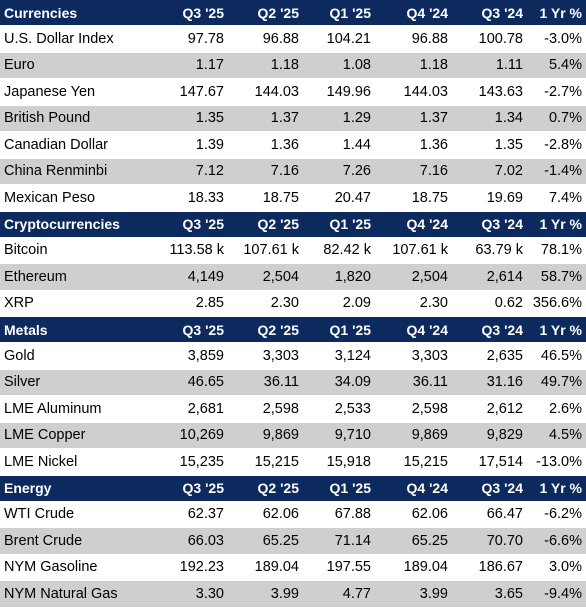 Image resolution: width=586 pixels, height=610 pixels. Describe the element at coordinates (74, 39) in the screenshot. I see `row-label: U.S. Dollar Index` at that location.